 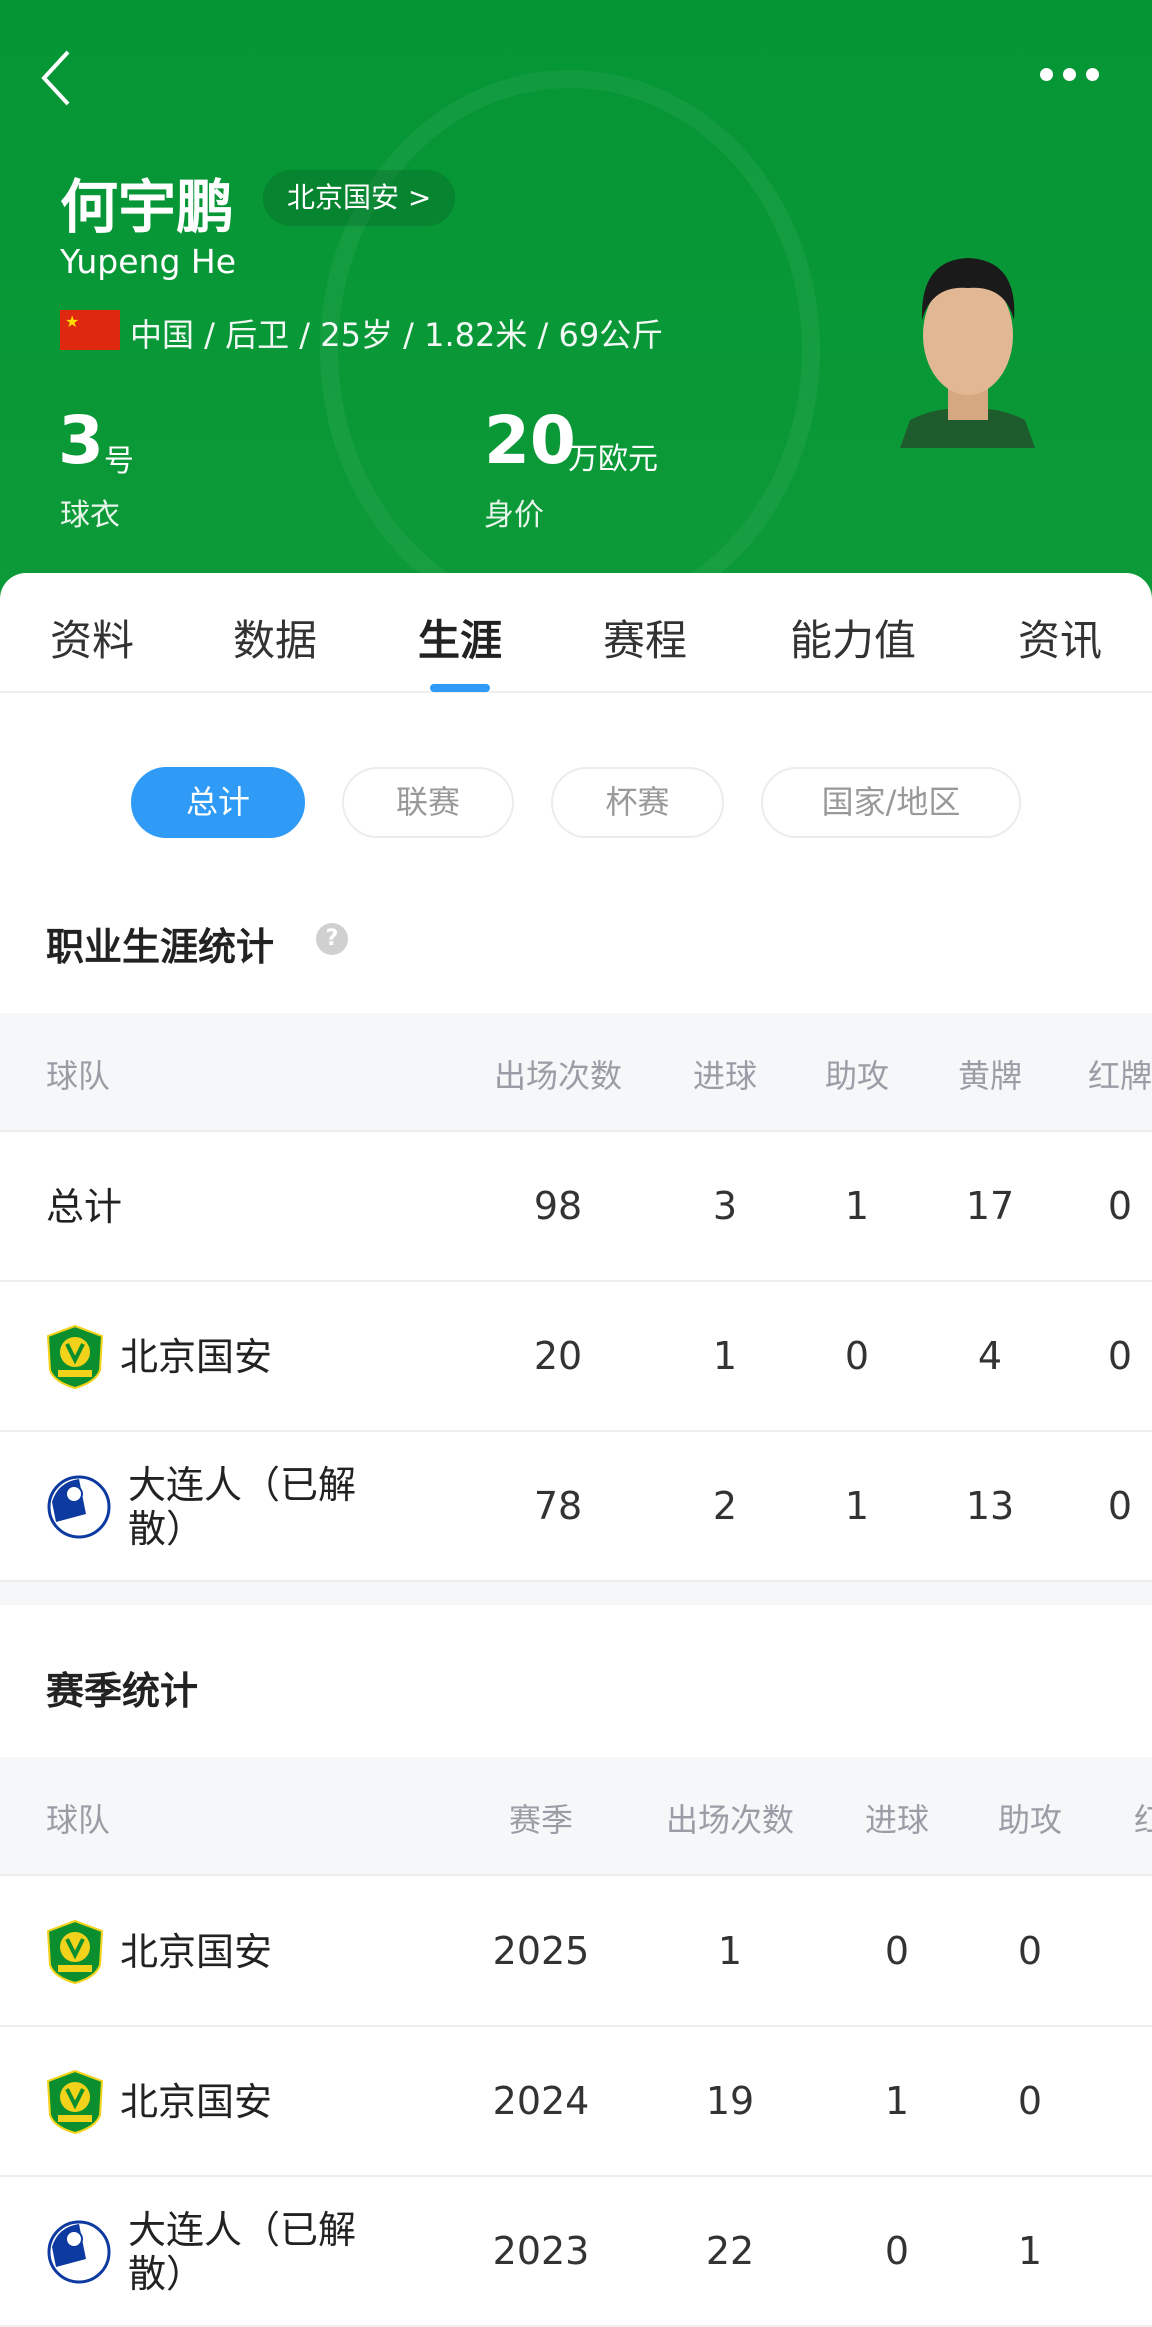 What do you see at coordinates (81, 440) in the screenshot?
I see `jersey-number: 3` at bounding box center [81, 440].